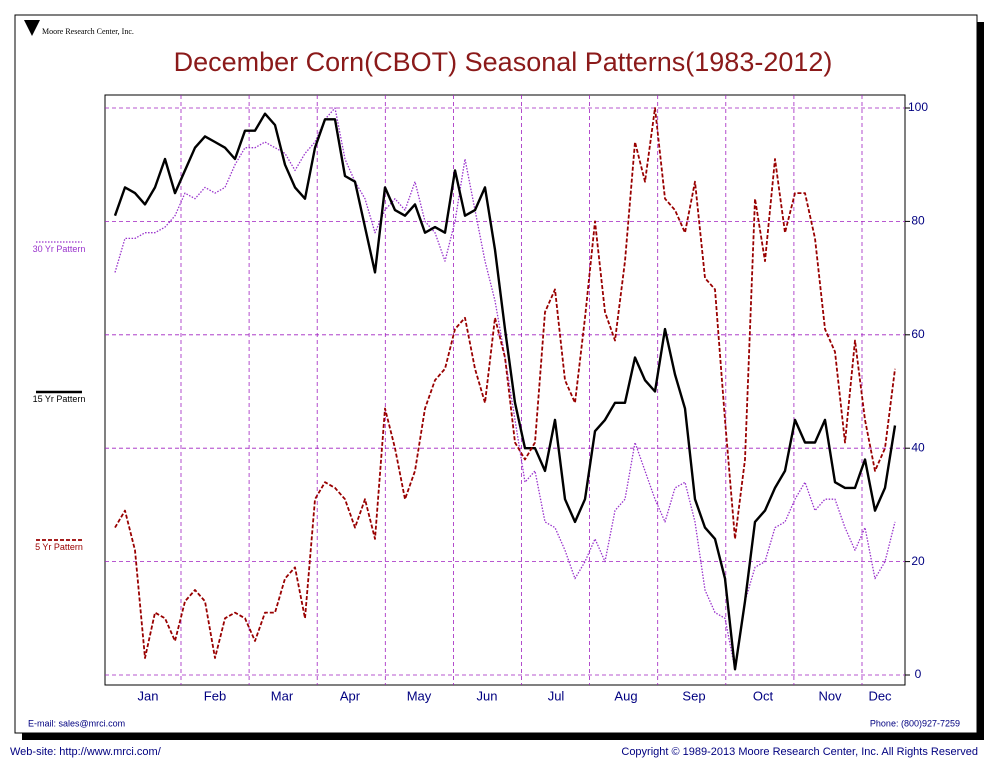  Describe the element at coordinates (215, 695) in the screenshot. I see `x-tick-label: Feb` at that location.